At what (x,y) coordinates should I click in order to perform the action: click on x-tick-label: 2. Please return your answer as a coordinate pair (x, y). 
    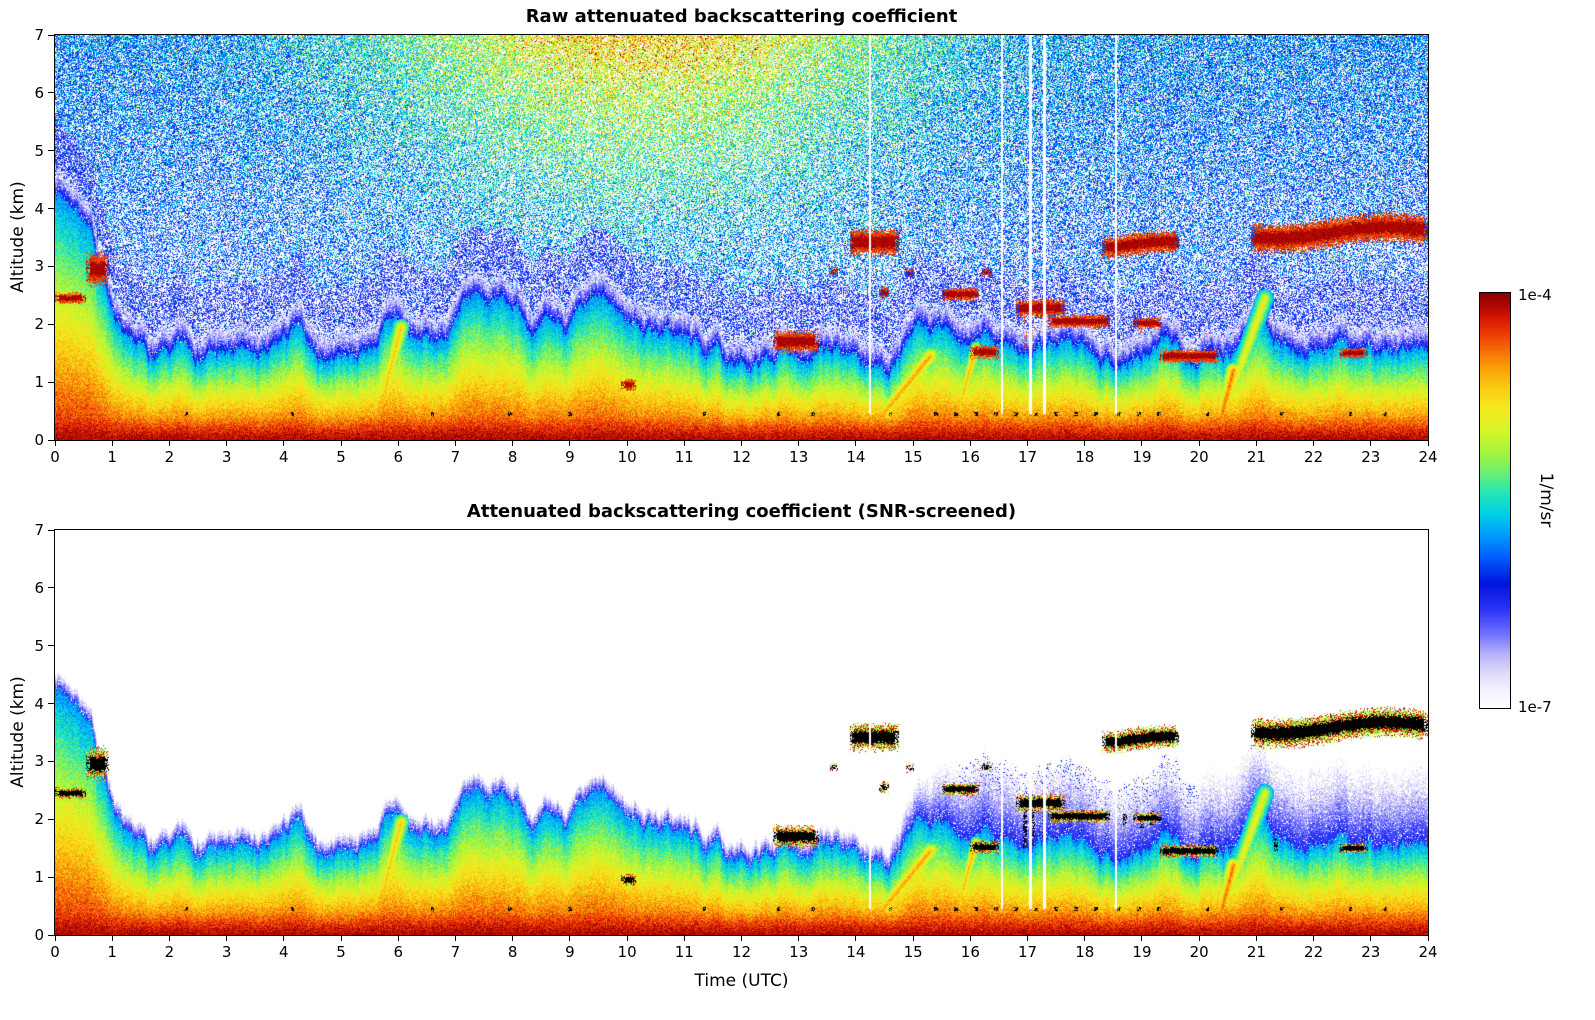
    Looking at the image, I should click on (169, 457).